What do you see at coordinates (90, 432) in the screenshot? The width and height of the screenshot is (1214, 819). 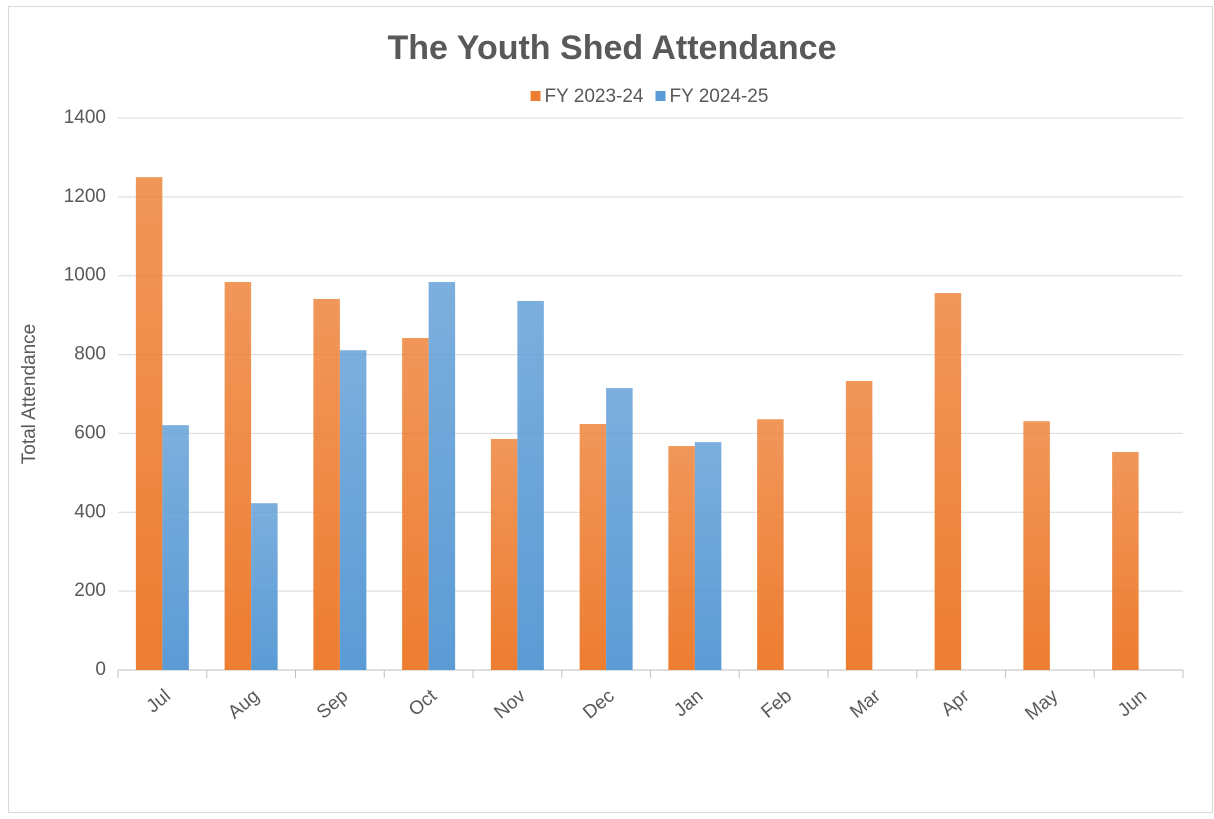 I see `y-tick-label: 600` at bounding box center [90, 432].